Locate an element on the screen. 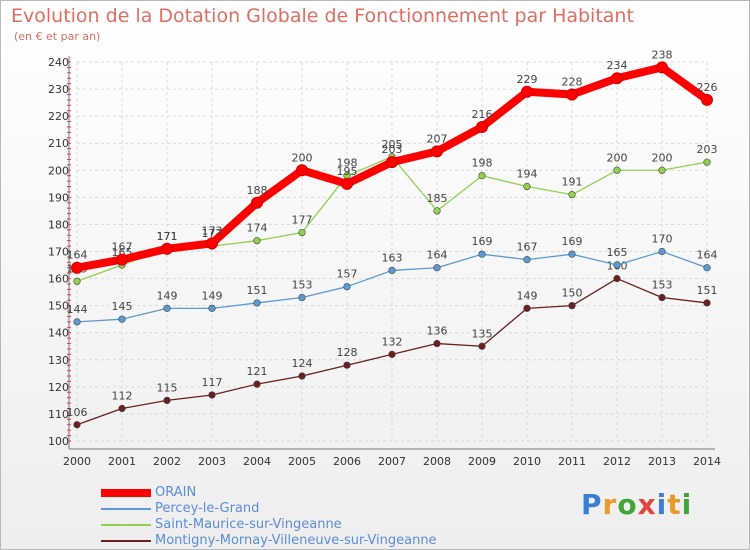  x-tick-label: 2007 is located at coordinates (392, 461).